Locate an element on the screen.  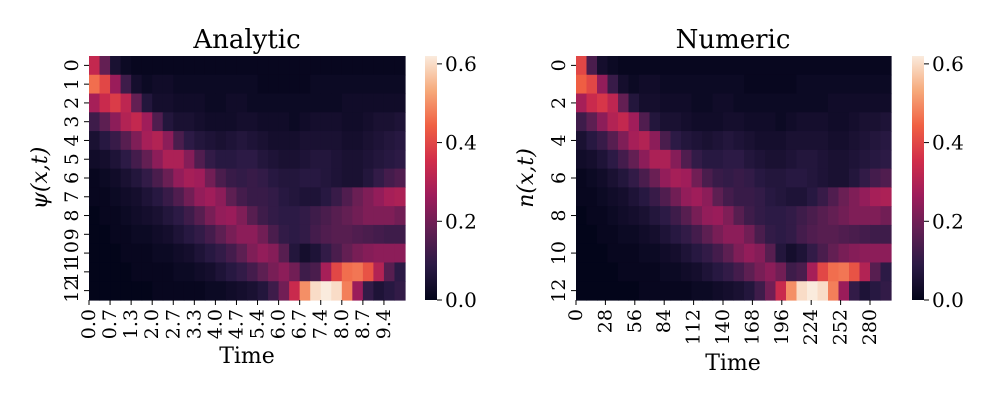
y-tick-label: 7 is located at coordinates (72, 197).